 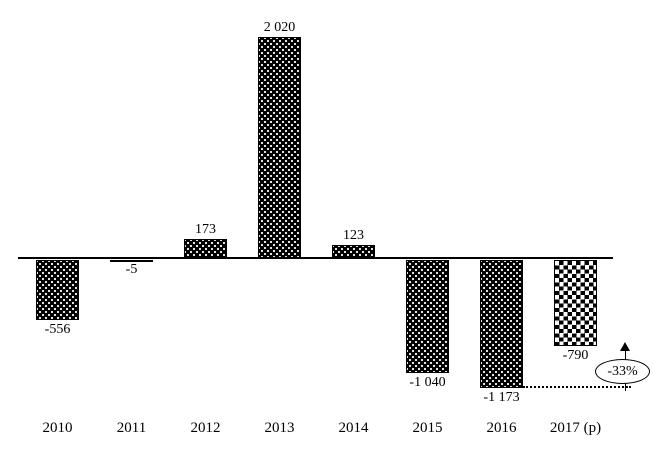 I want to click on bar-value-label: 173, so click(x=205, y=230).